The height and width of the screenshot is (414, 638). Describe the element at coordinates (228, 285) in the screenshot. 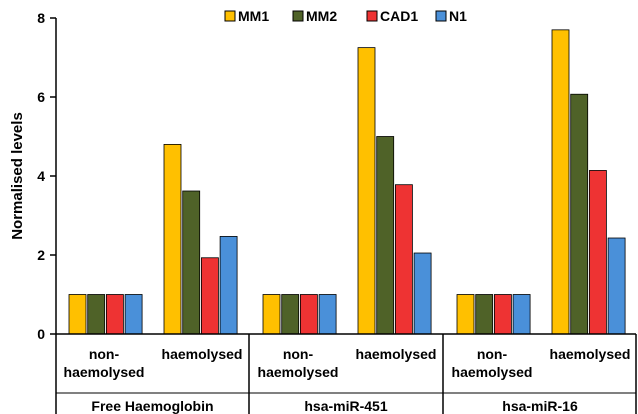

I see `bar-g0-c1-n1` at that location.